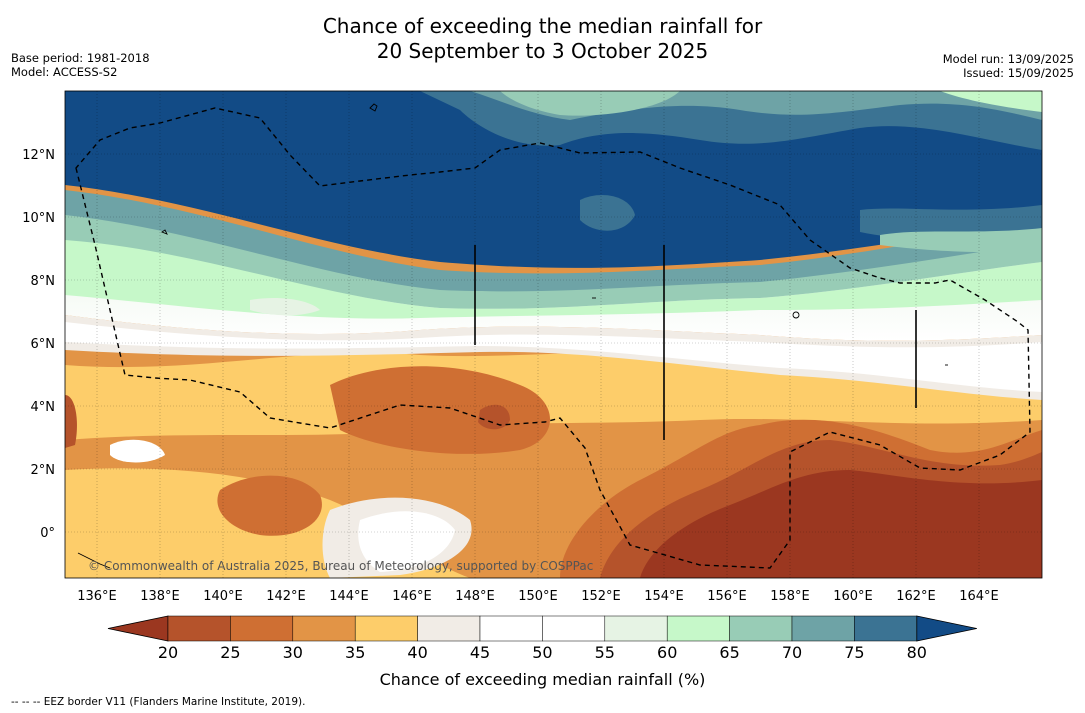  I want to click on lat-label: 6°N, so click(43, 344).